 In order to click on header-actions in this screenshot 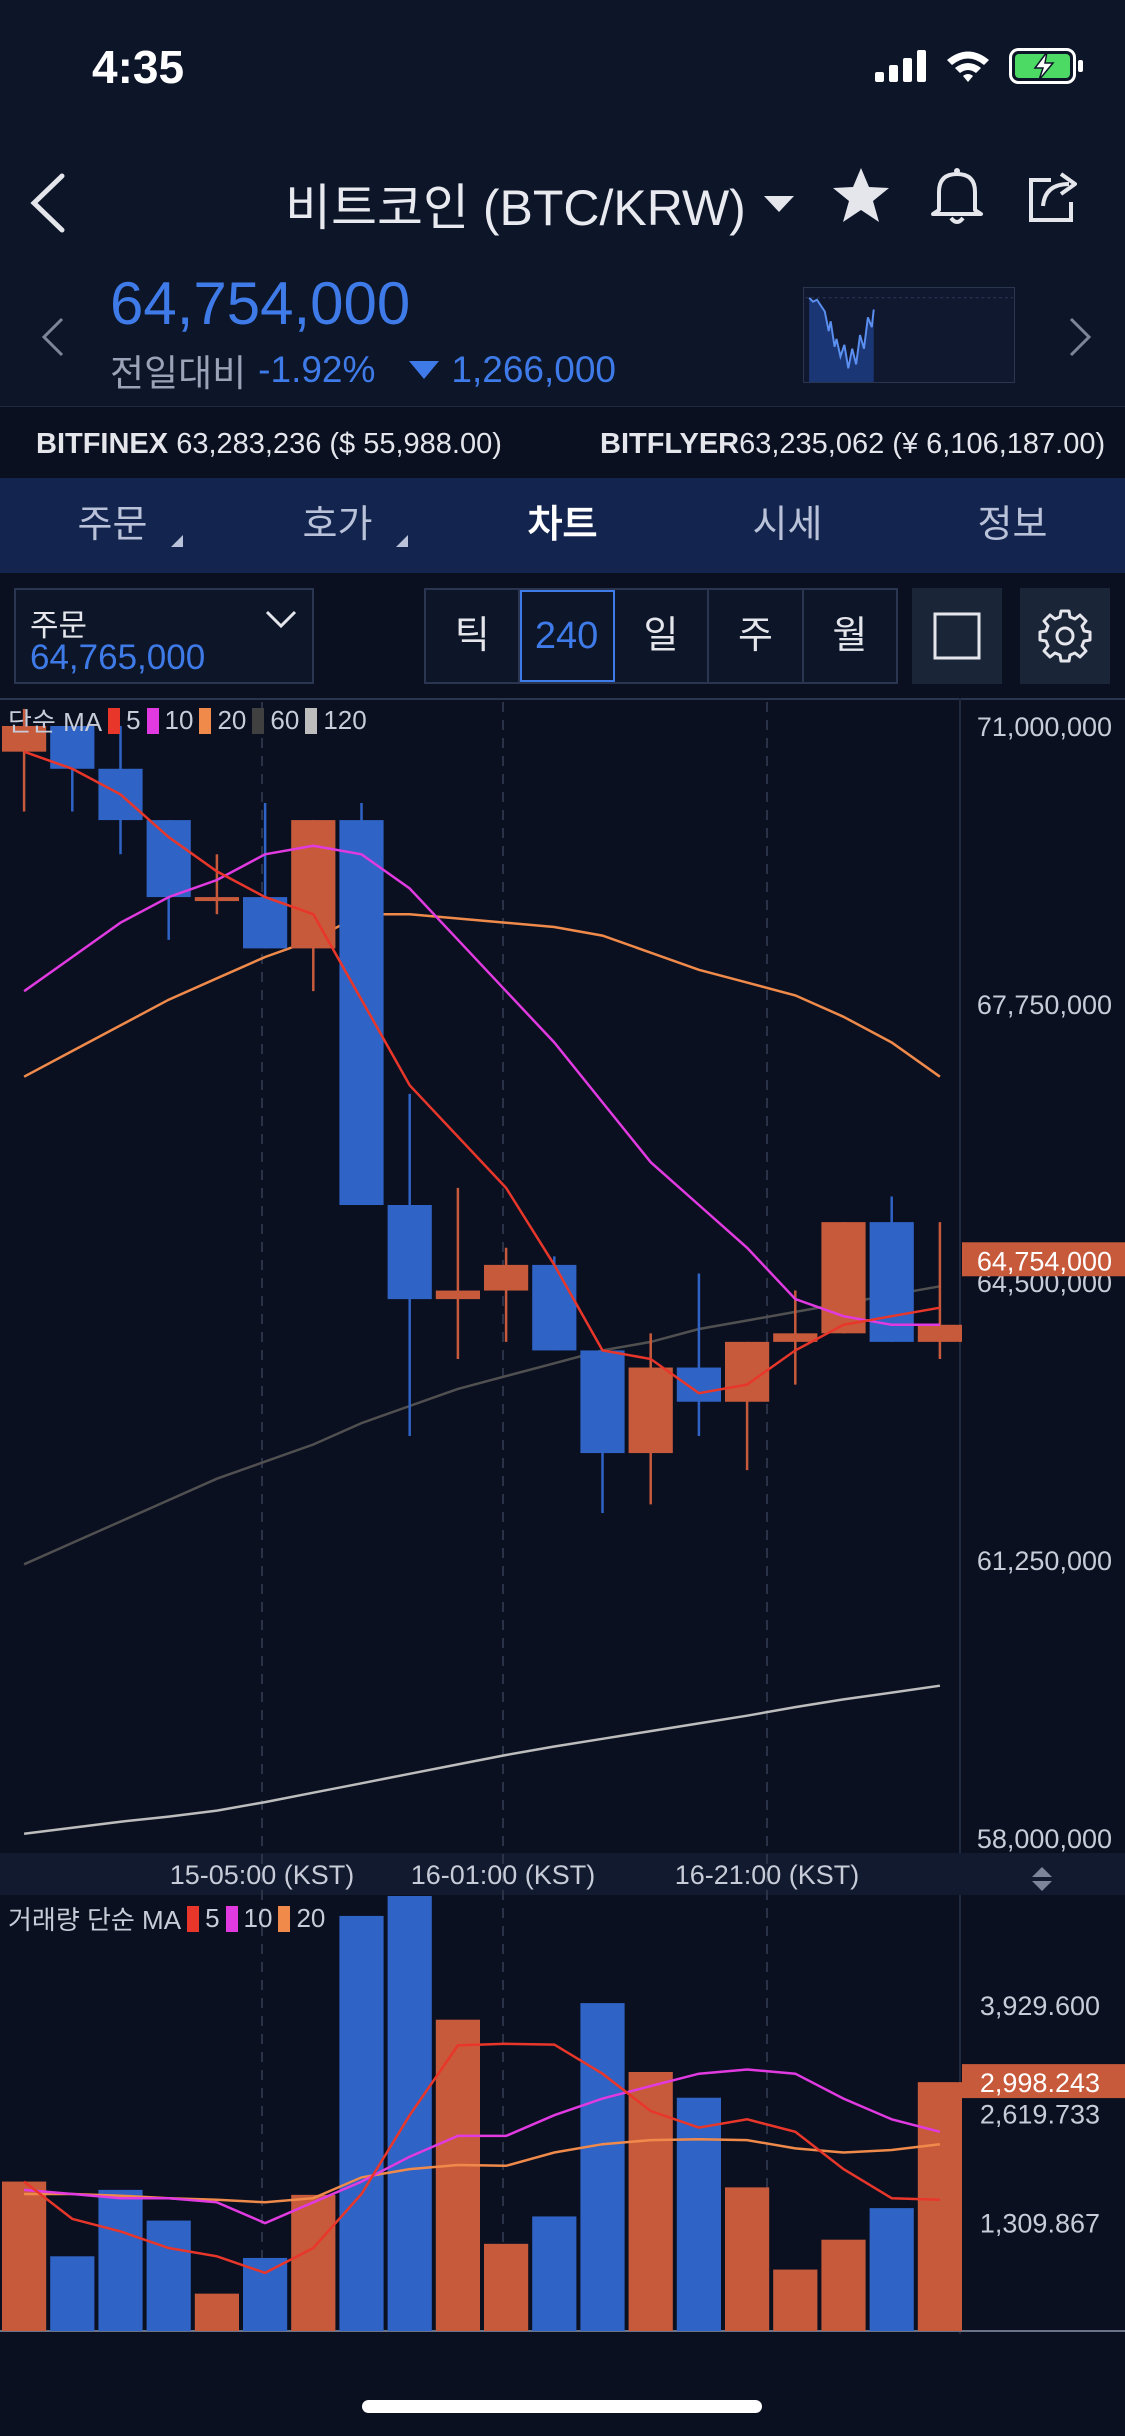, I will do `click(957, 196)`.